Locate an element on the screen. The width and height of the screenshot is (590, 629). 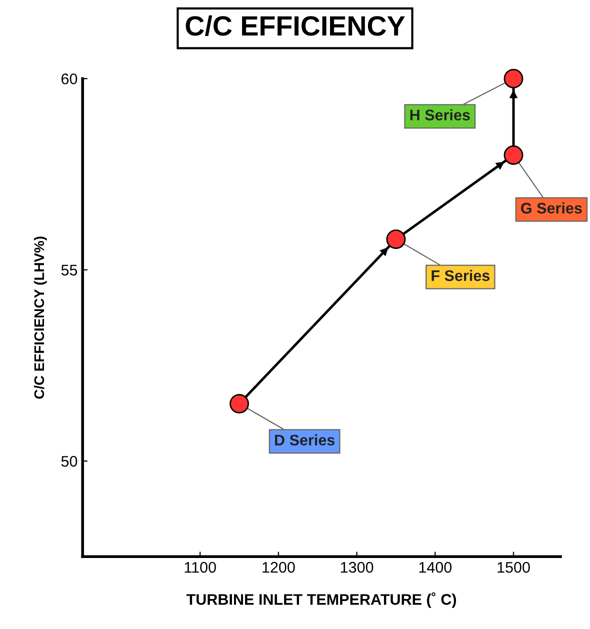
y-tick-label: 55 is located at coordinates (69, 270).